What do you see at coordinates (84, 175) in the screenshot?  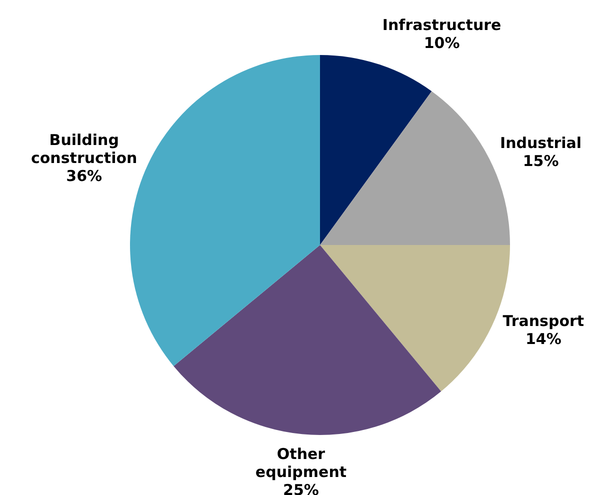 I see `data-label: 36%` at bounding box center [84, 175].